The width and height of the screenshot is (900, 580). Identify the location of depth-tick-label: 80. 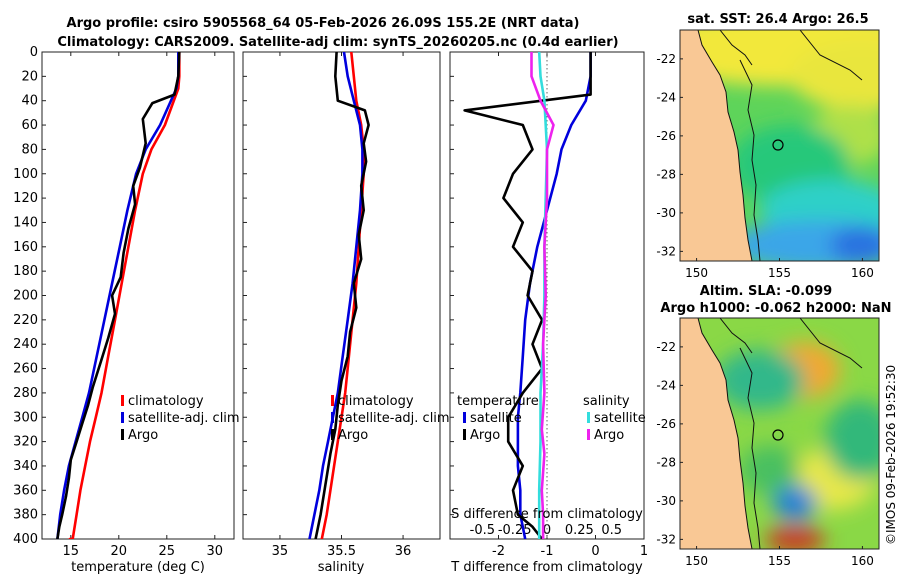
(29, 149).